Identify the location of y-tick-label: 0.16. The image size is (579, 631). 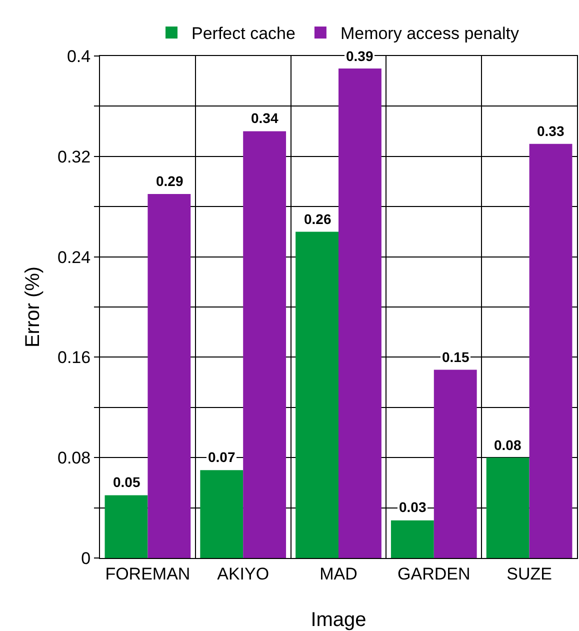
(74, 358).